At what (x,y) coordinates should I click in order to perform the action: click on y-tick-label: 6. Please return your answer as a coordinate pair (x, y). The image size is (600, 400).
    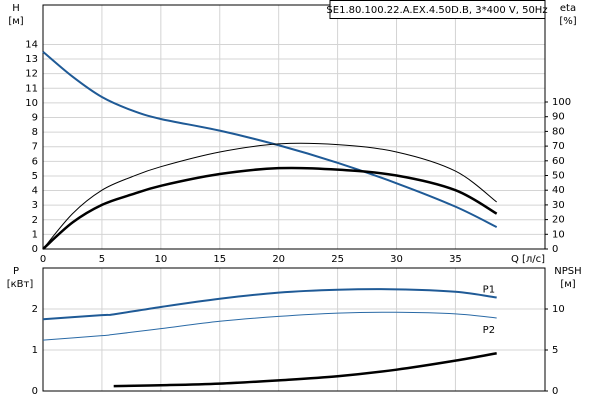
    Looking at the image, I should click on (35, 161).